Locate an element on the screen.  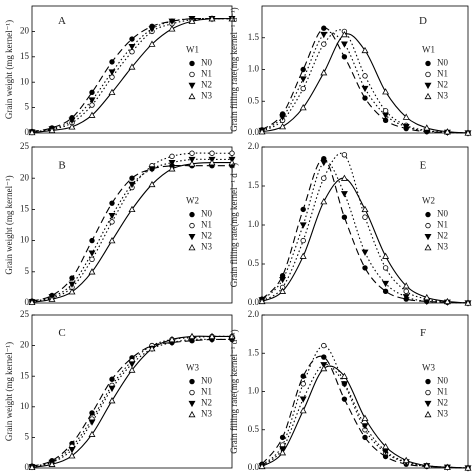
y-tick-label: 0.5 is located at coordinates (254, 429).